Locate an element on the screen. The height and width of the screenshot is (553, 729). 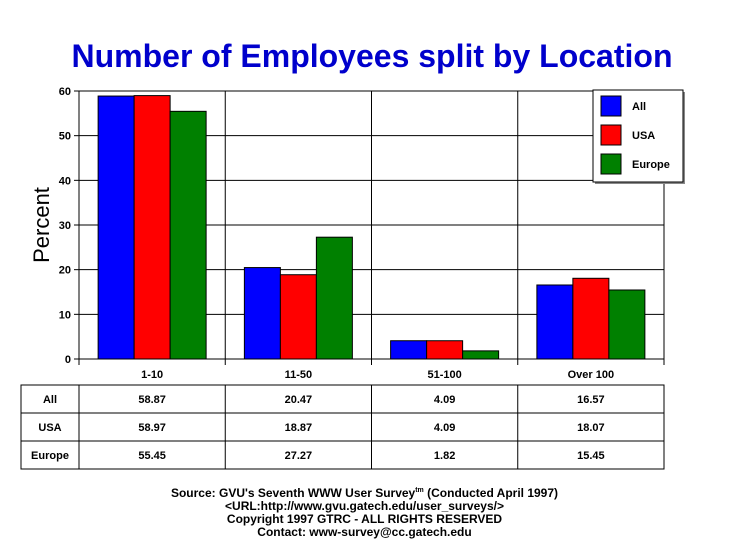
table-cell-europe-3: 15.45 is located at coordinates (591, 456).